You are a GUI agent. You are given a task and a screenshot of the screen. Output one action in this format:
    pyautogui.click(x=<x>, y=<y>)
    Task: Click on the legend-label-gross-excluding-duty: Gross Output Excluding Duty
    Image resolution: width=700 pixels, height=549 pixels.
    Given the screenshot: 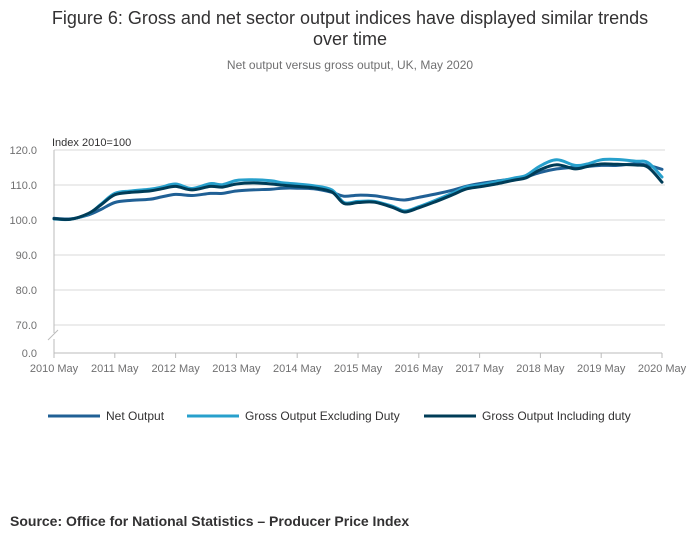 What is the action you would take?
    pyautogui.click(x=322, y=416)
    